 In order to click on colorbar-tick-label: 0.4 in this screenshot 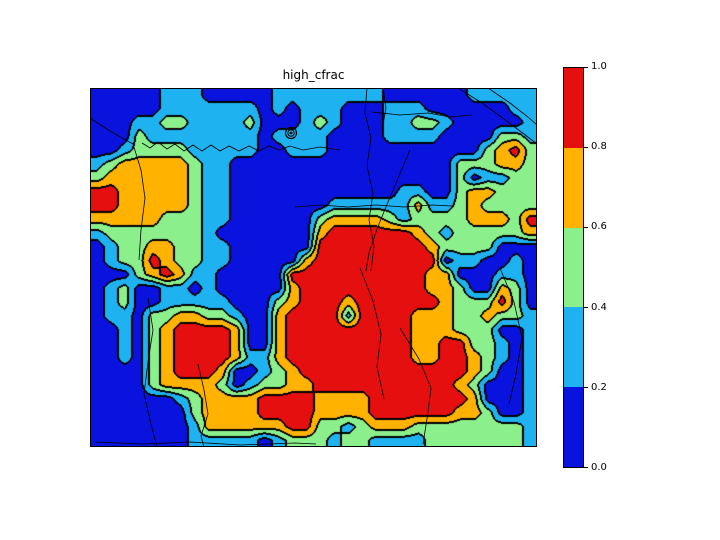, I will do `click(599, 307)`.